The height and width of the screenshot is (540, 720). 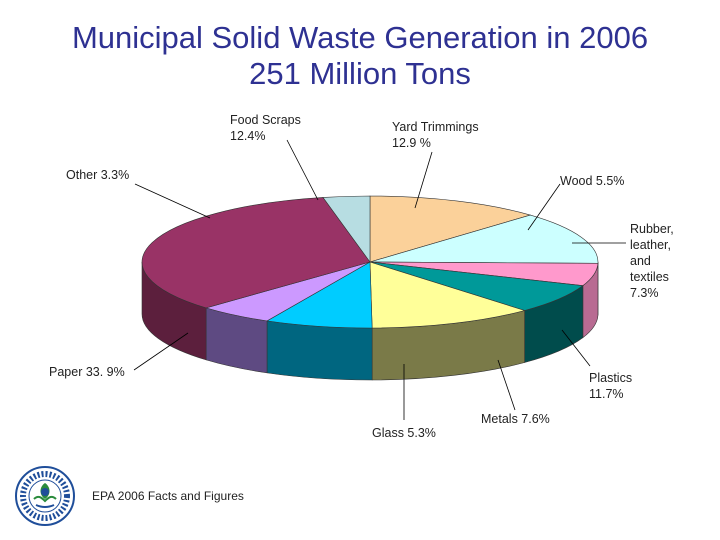 What do you see at coordinates (45, 496) in the screenshot?
I see `epa-seal-icon` at bounding box center [45, 496].